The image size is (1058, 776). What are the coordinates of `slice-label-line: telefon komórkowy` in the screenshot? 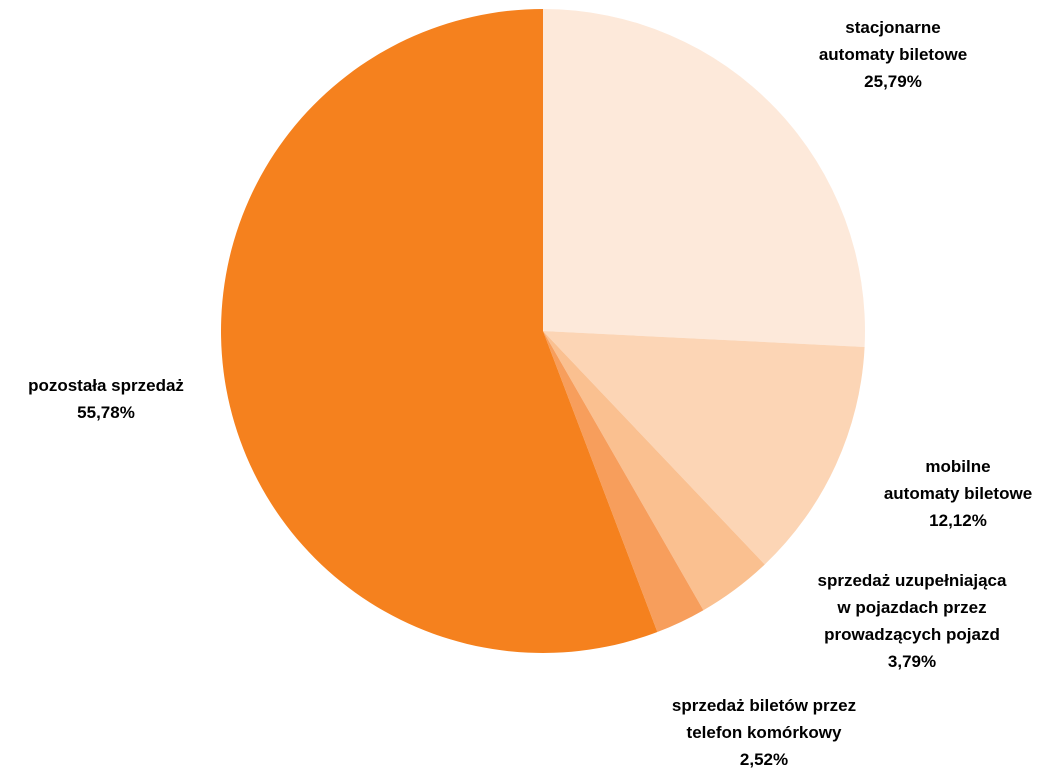 It's located at (764, 732).